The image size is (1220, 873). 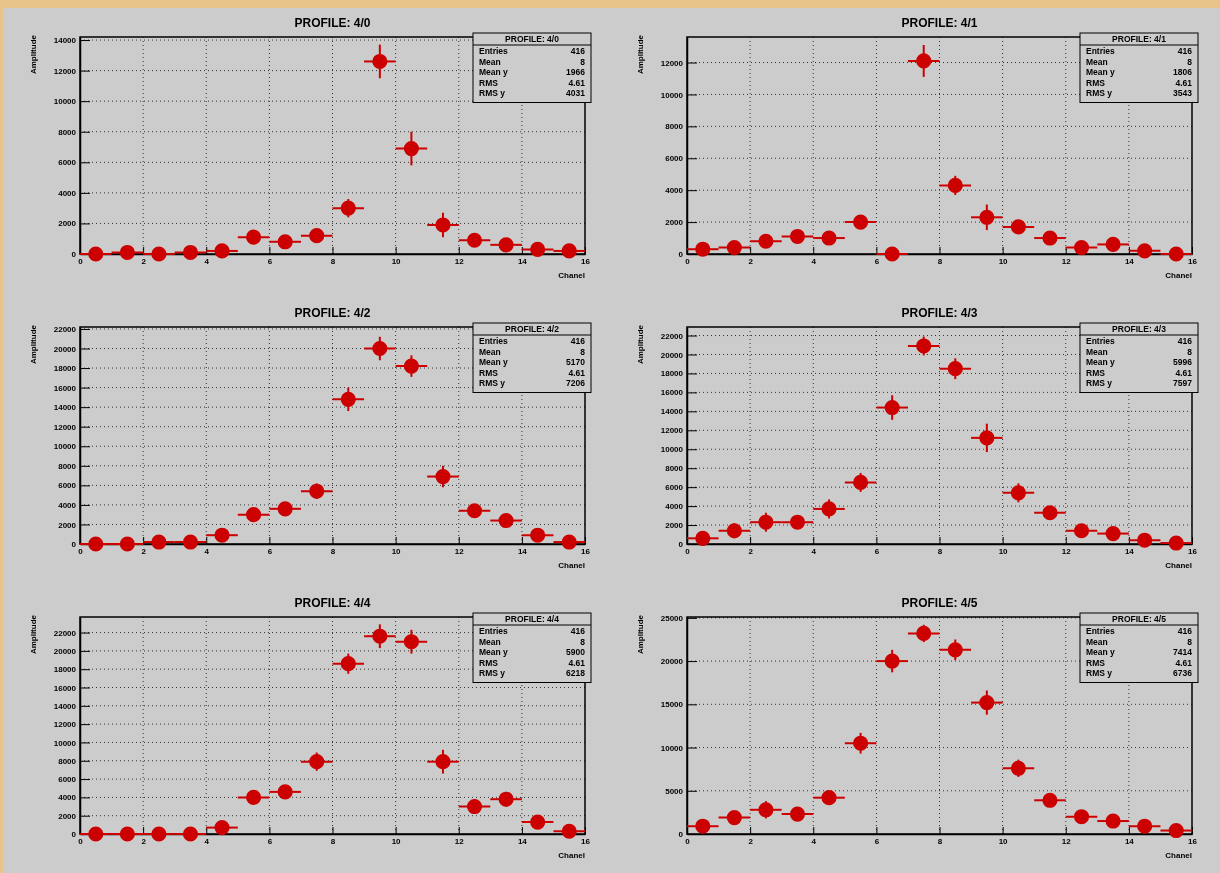 I want to click on y-tick-label: 20000, so click(x=65, y=349).